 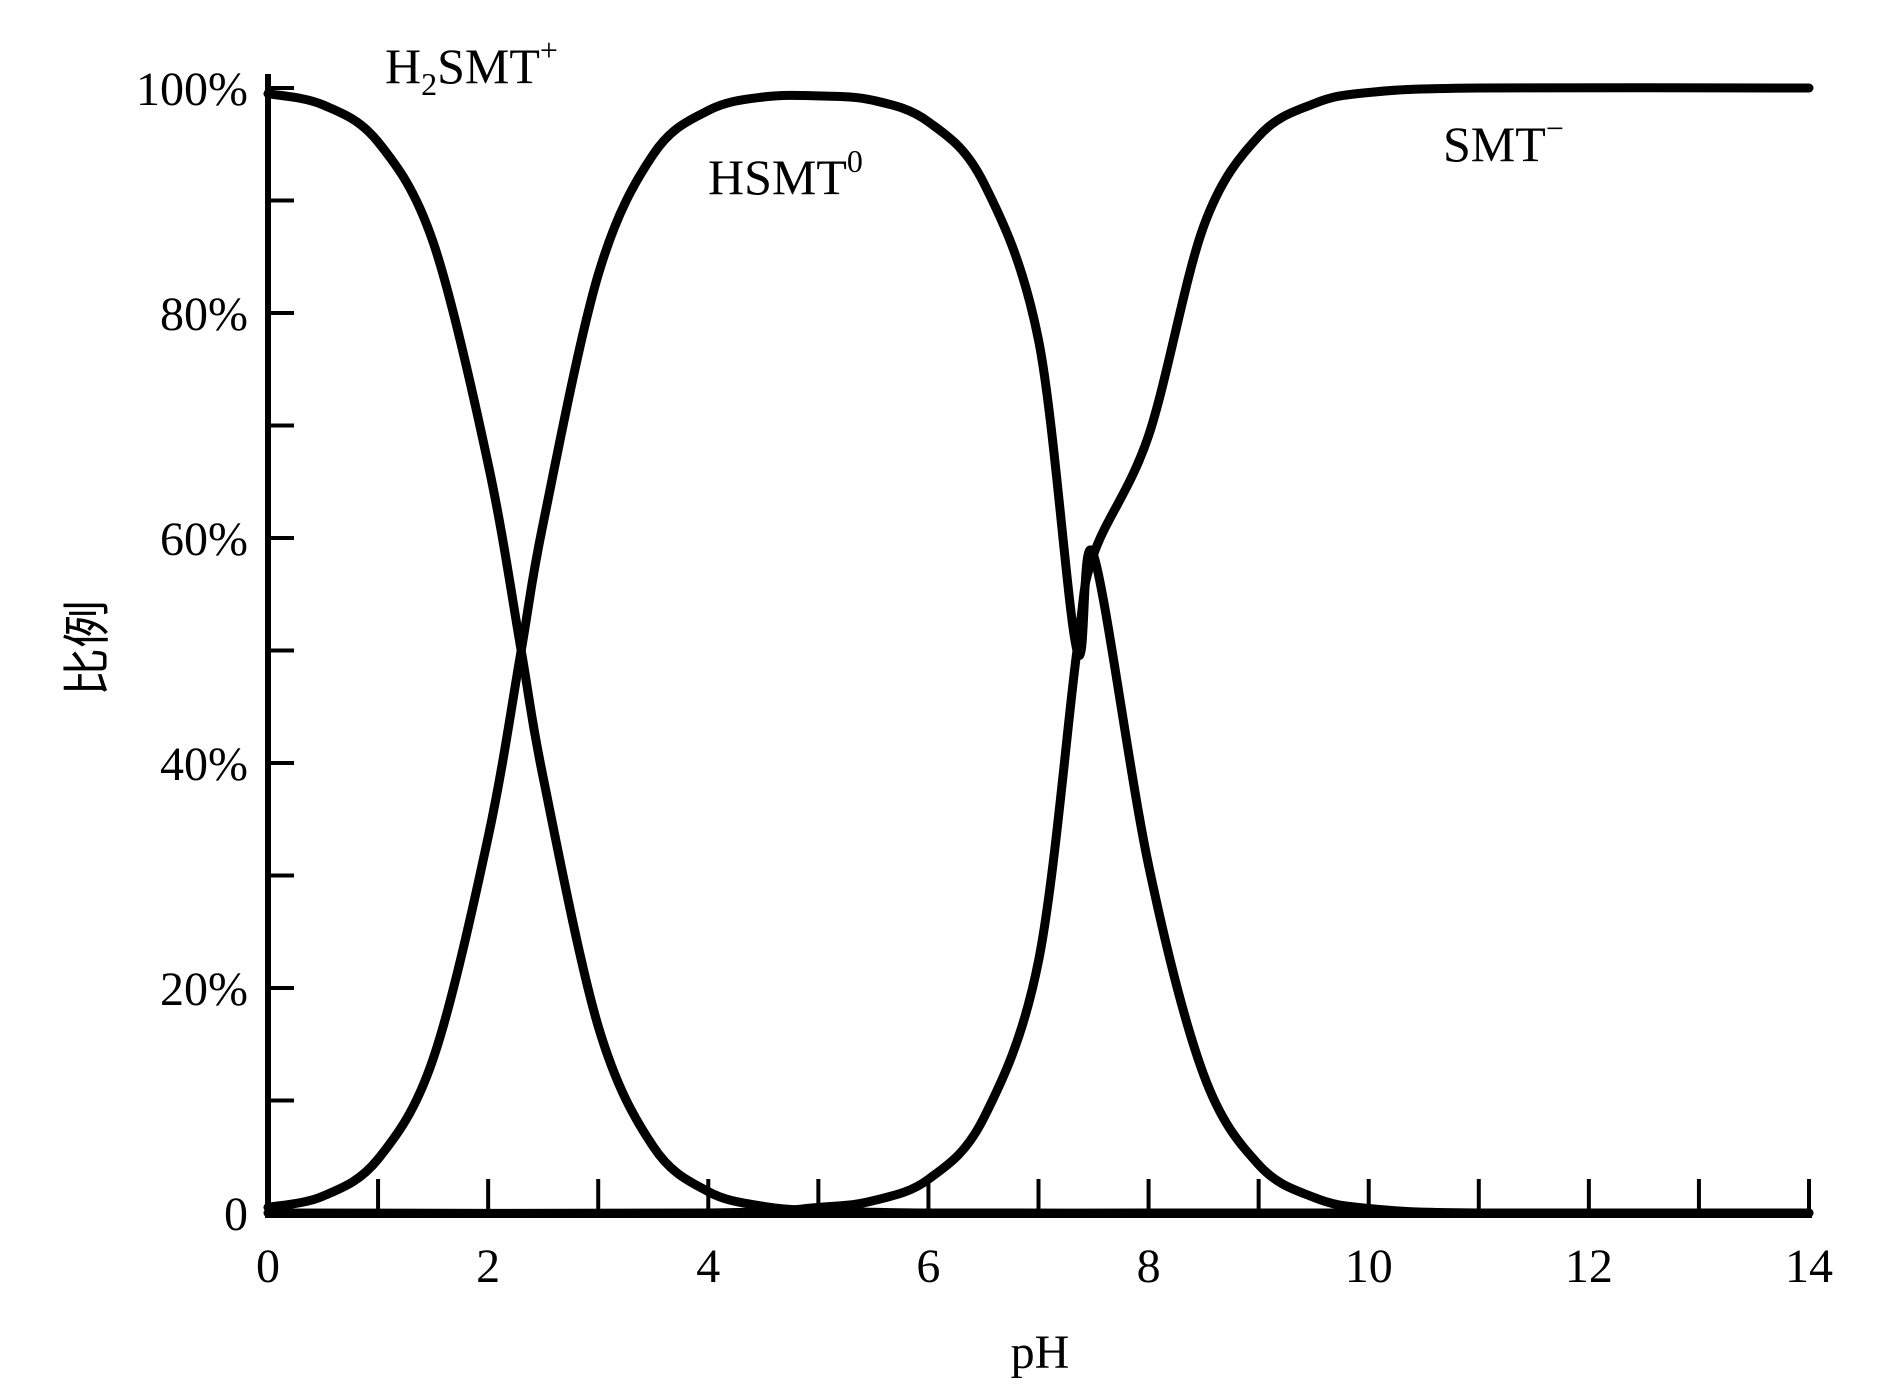 What do you see at coordinates (928, 1266) in the screenshot?
I see `x-tick-label: 6` at bounding box center [928, 1266].